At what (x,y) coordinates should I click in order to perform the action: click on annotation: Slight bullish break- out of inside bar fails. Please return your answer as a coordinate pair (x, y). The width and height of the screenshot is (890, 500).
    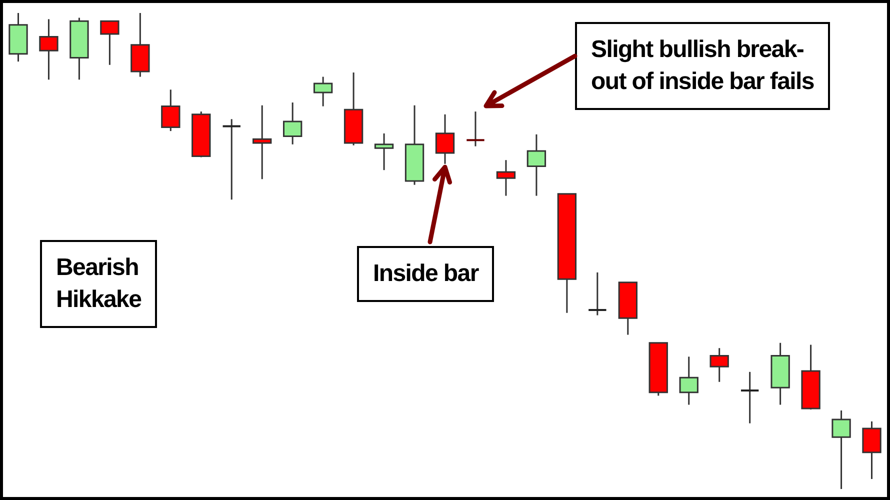
    Looking at the image, I should click on (702, 66).